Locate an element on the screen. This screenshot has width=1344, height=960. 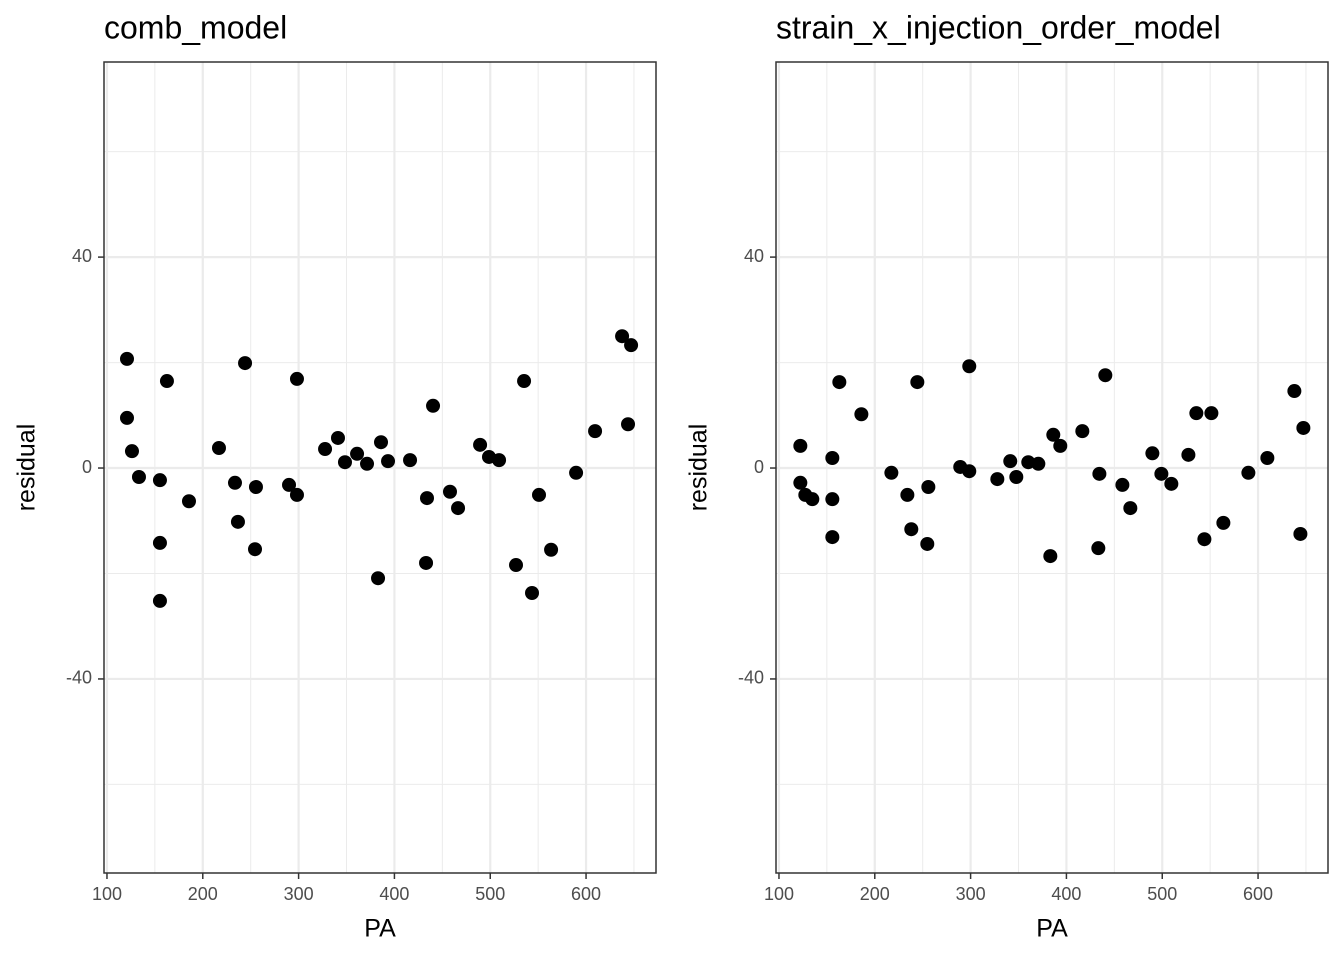
x-tick-label: 300 is located at coordinates (299, 894).